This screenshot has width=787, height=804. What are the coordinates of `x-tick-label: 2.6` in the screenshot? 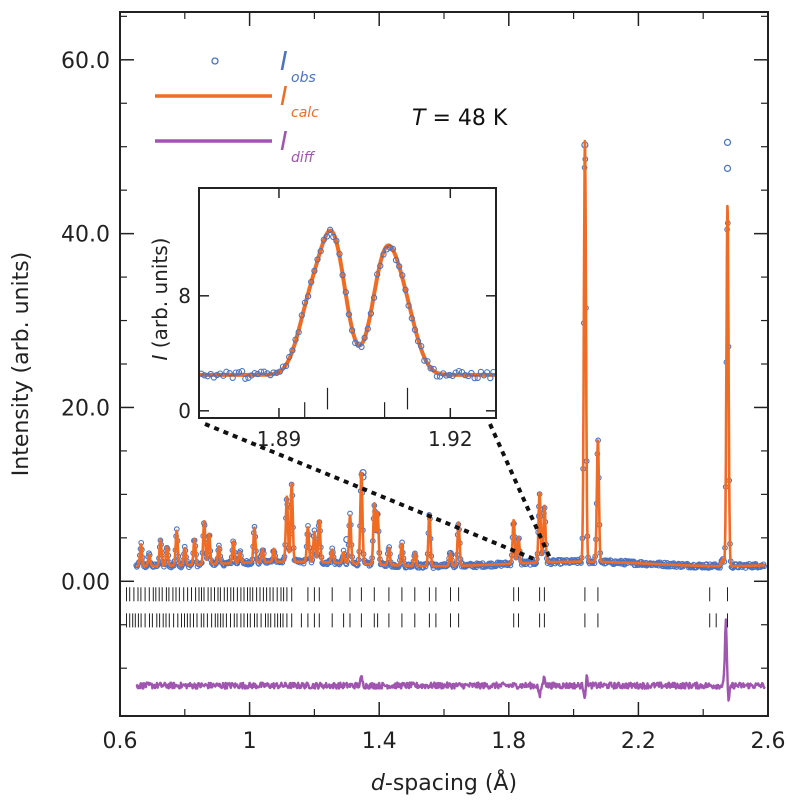 It's located at (768, 741).